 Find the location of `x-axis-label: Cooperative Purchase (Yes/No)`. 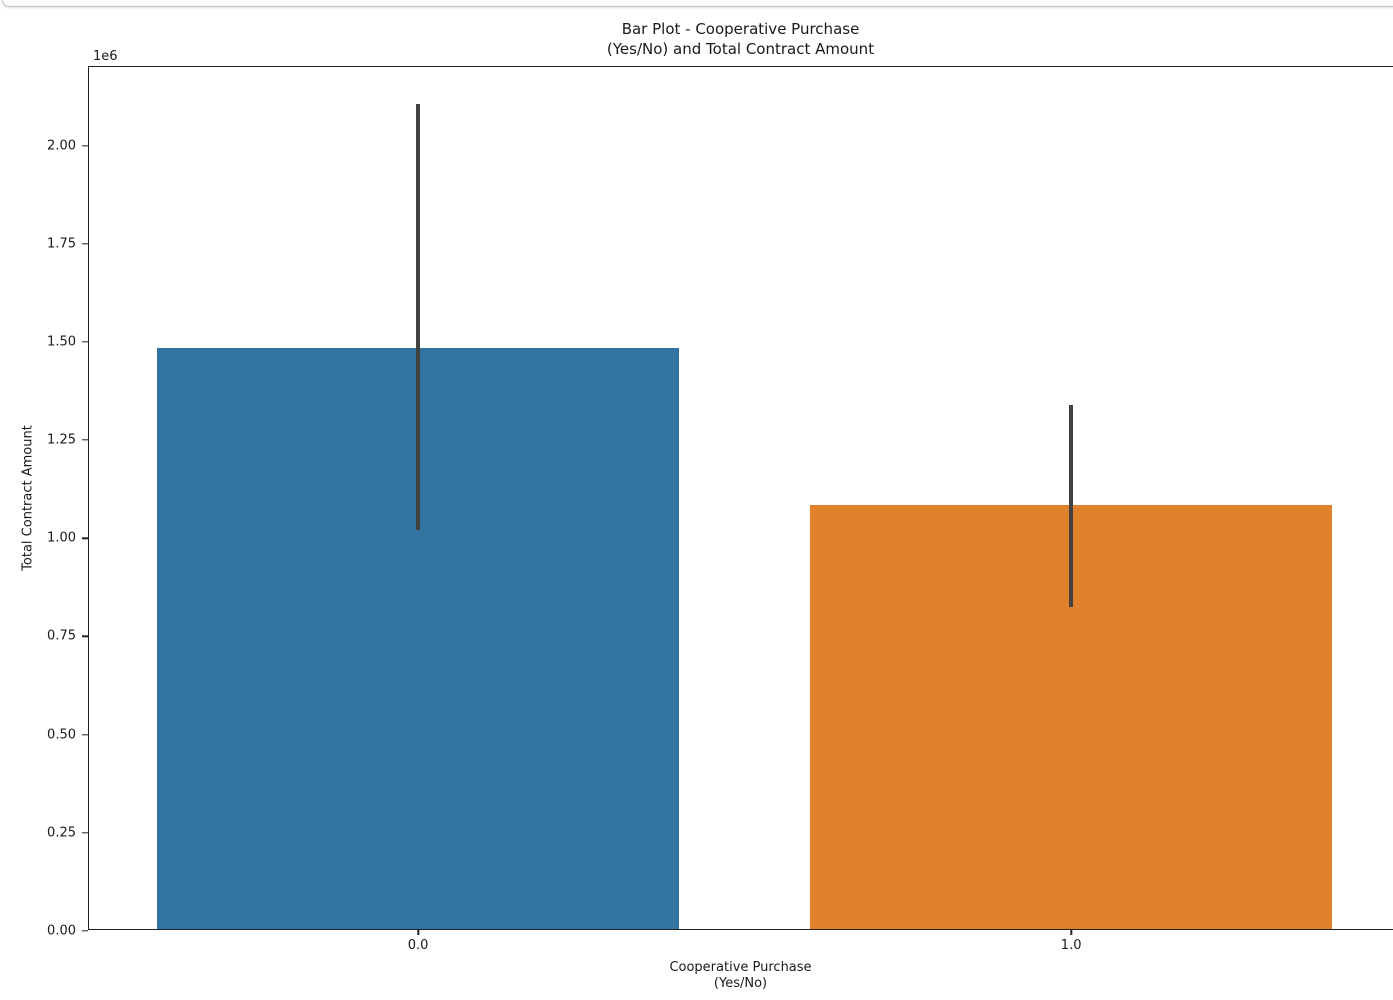

x-axis-label: Cooperative Purchase (Yes/No) is located at coordinates (740, 976).